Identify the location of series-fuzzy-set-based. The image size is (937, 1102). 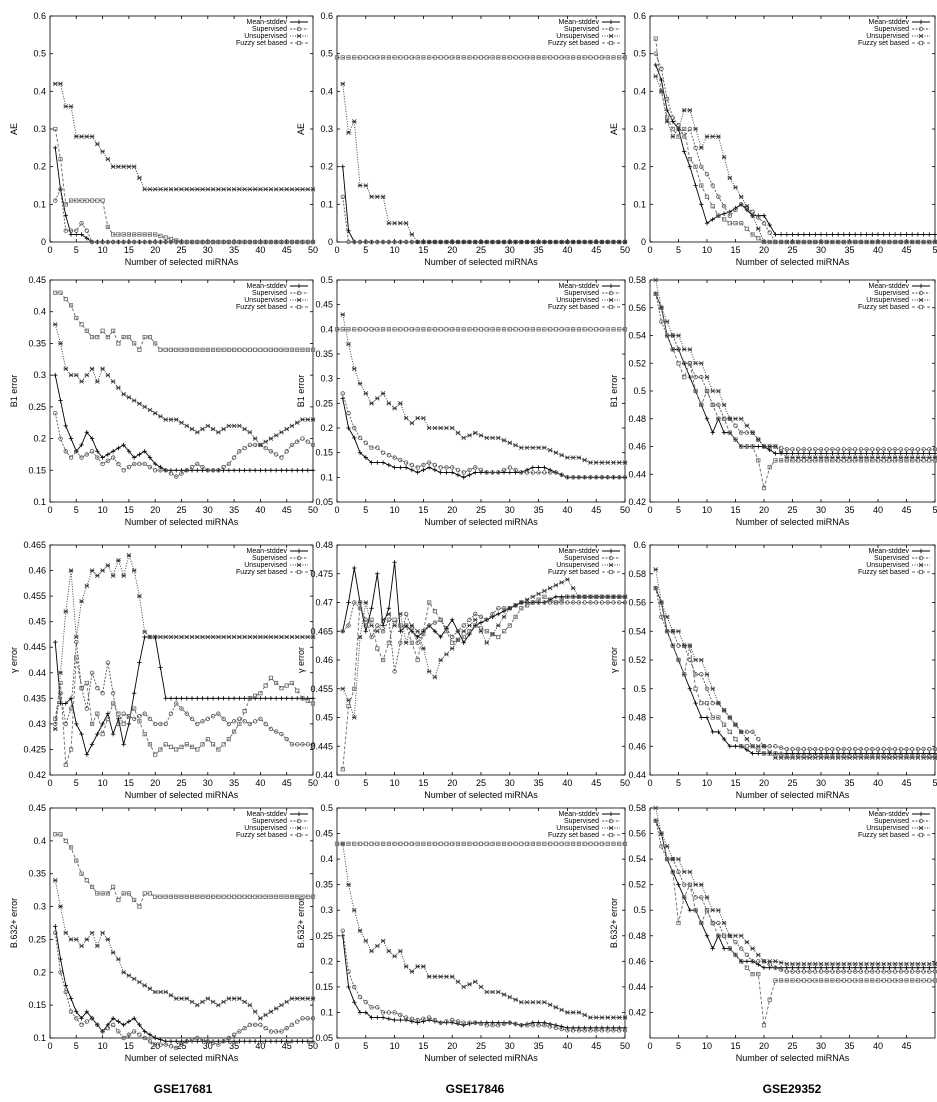
(481, 843).